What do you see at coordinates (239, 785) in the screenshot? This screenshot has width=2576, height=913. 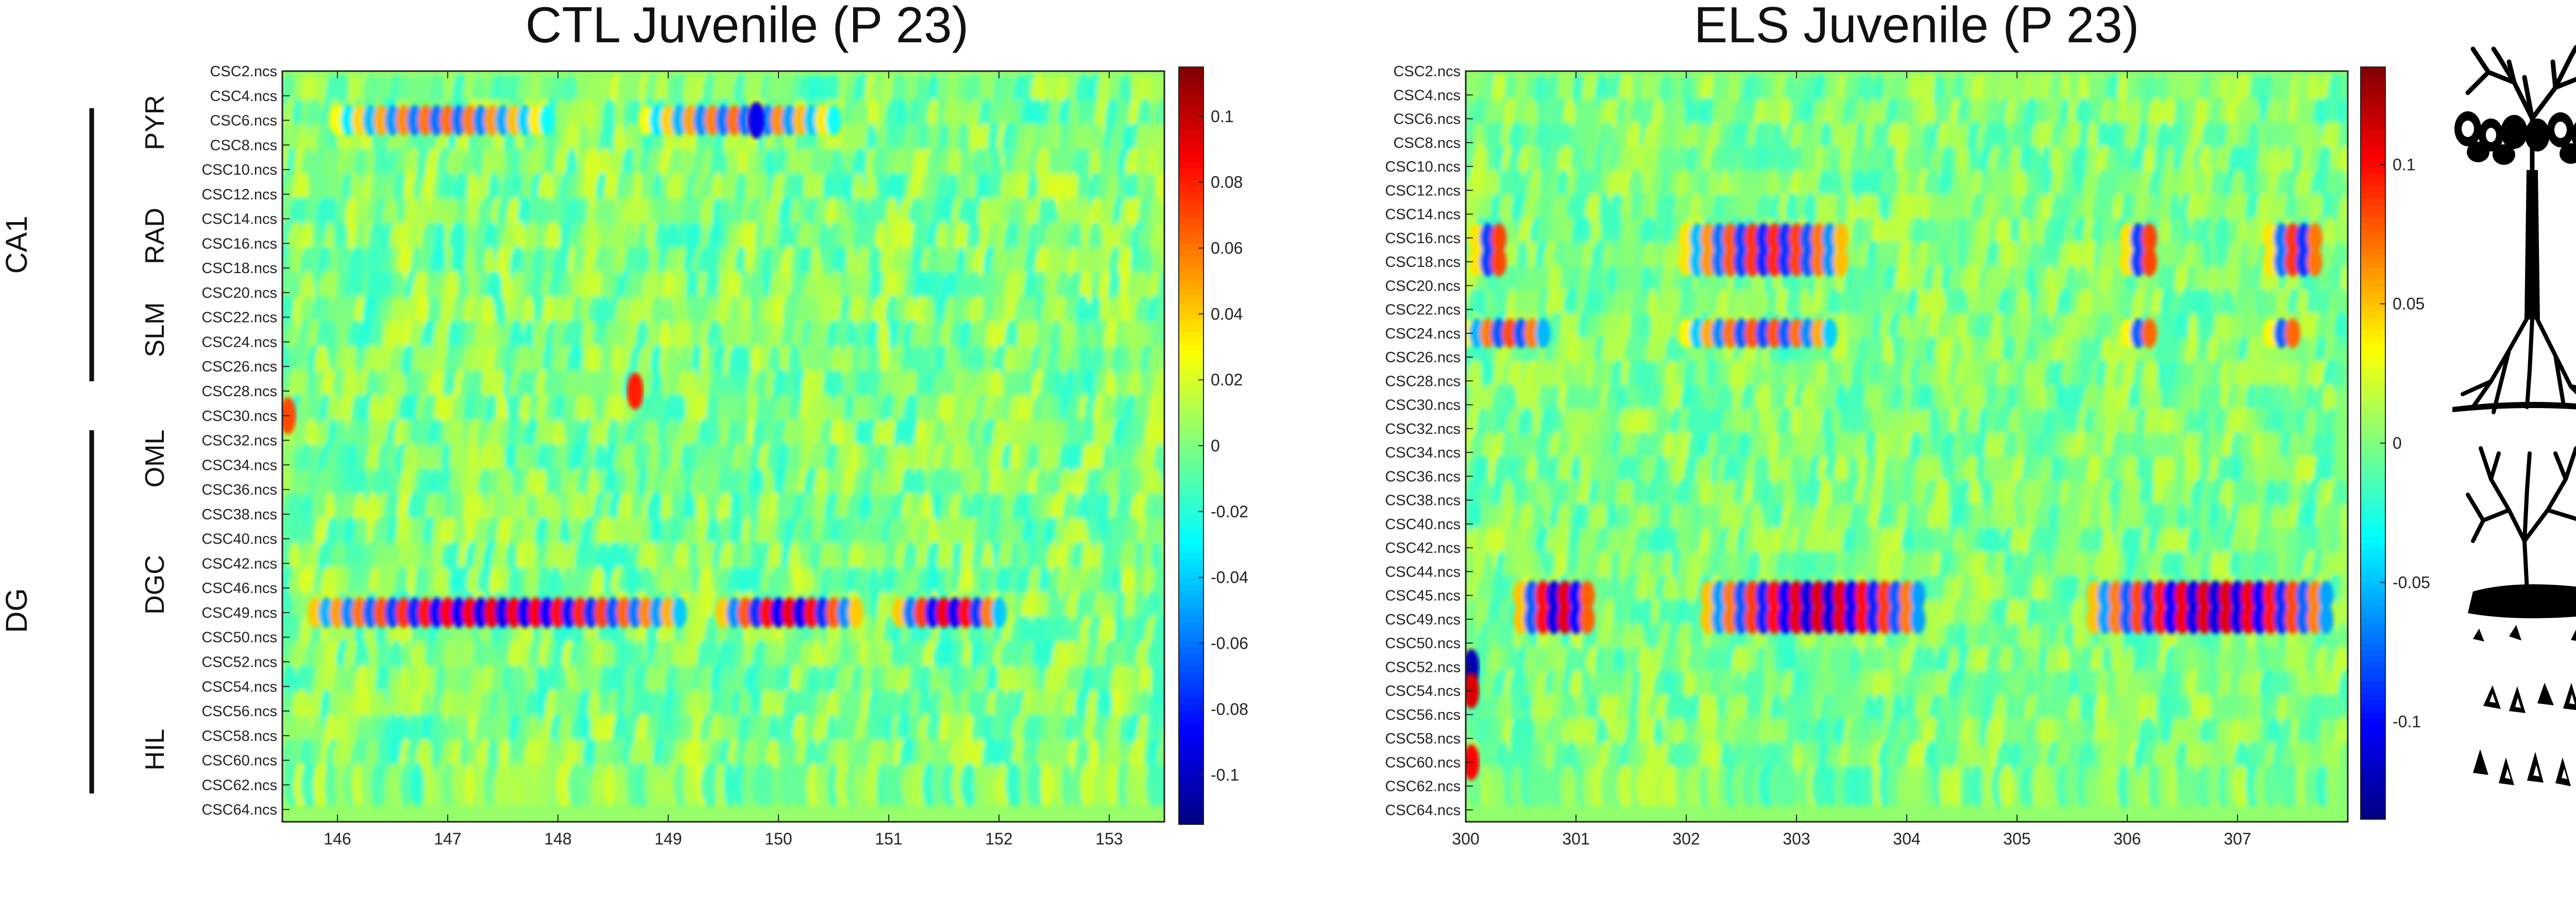 I see `channel-tick-label: CSC62.ncs` at bounding box center [239, 785].